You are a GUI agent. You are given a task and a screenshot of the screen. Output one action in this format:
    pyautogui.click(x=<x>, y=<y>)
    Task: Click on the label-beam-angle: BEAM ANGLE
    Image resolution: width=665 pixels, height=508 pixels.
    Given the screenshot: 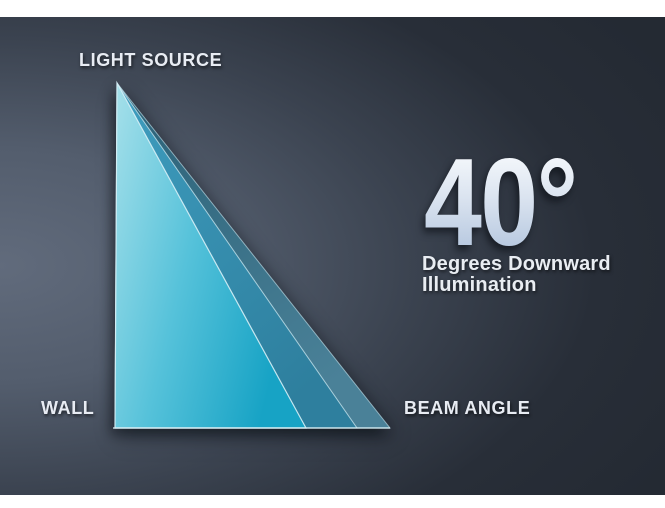 What is the action you would take?
    pyautogui.click(x=467, y=408)
    